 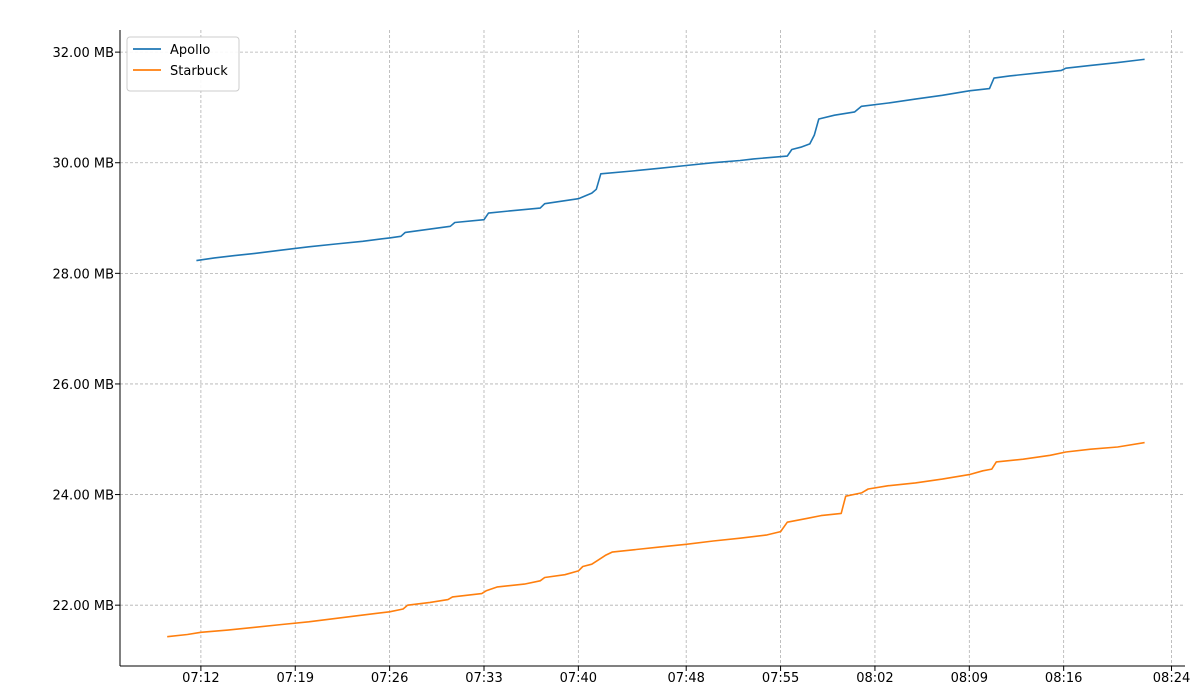 I want to click on x-tick-label: 08:16, so click(x=1063, y=678).